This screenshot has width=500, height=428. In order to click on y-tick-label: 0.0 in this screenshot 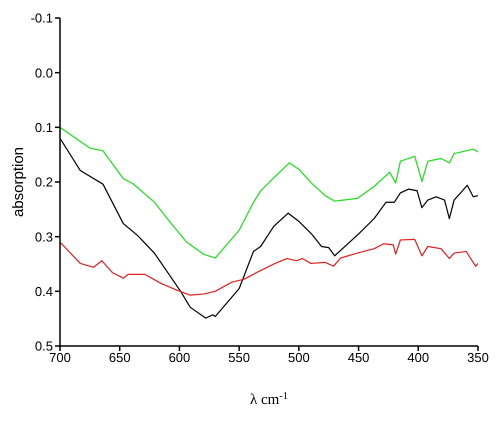, I will do `click(43, 72)`.